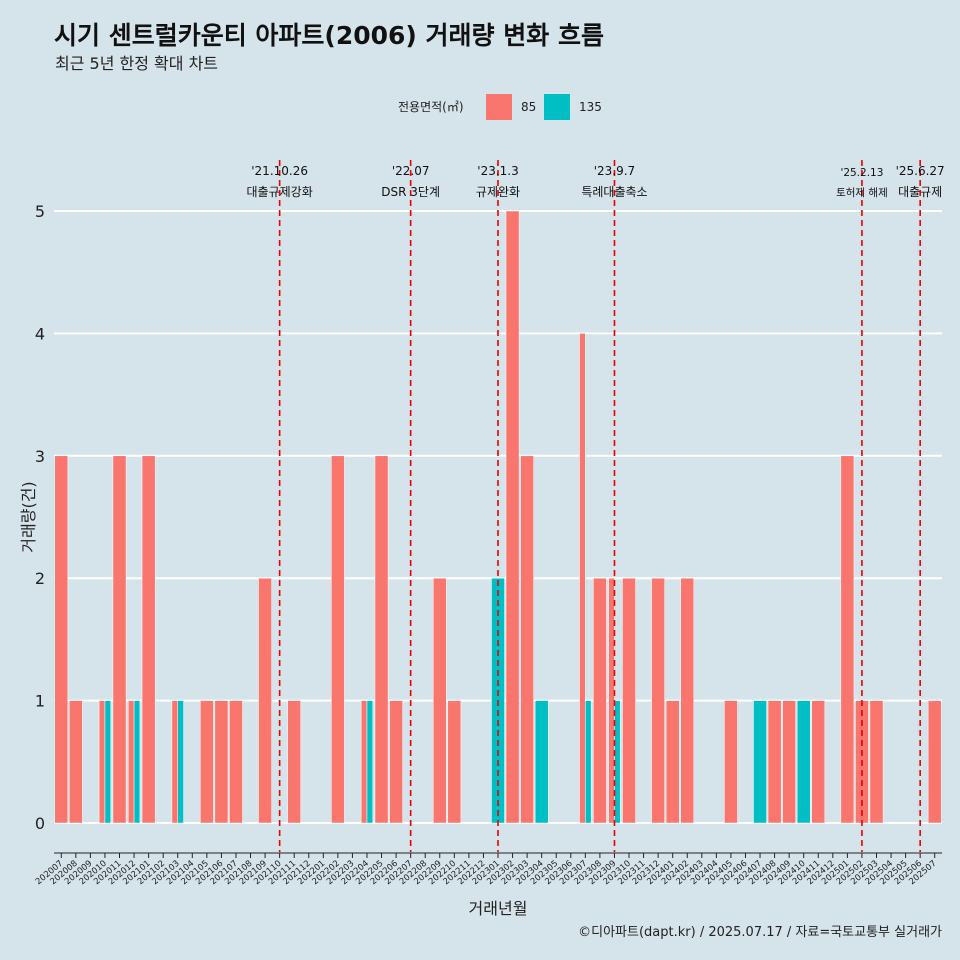 The width and height of the screenshot is (960, 960). I want to click on event-text-label: 토허제 해제, so click(862, 192).